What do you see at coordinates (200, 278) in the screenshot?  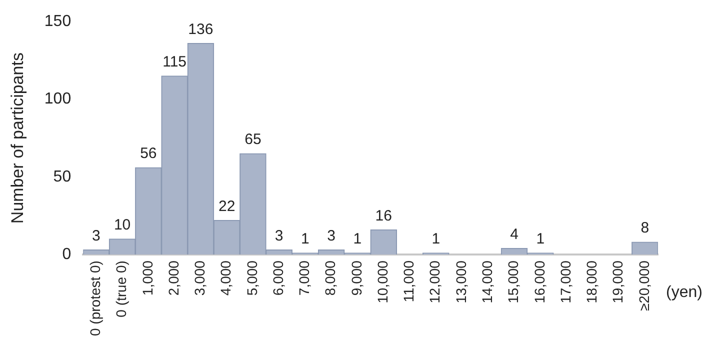 I see `x-tick-label: 3,000` at bounding box center [200, 278].